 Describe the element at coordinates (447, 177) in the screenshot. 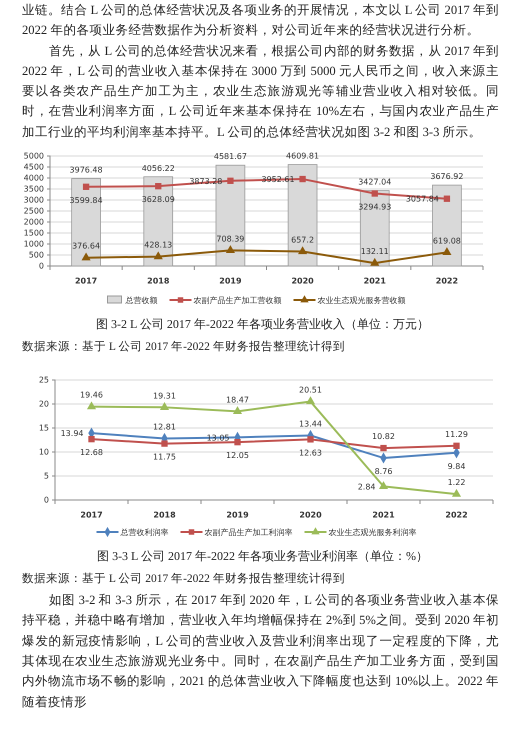

I see `data-label: 3676.92` at that location.